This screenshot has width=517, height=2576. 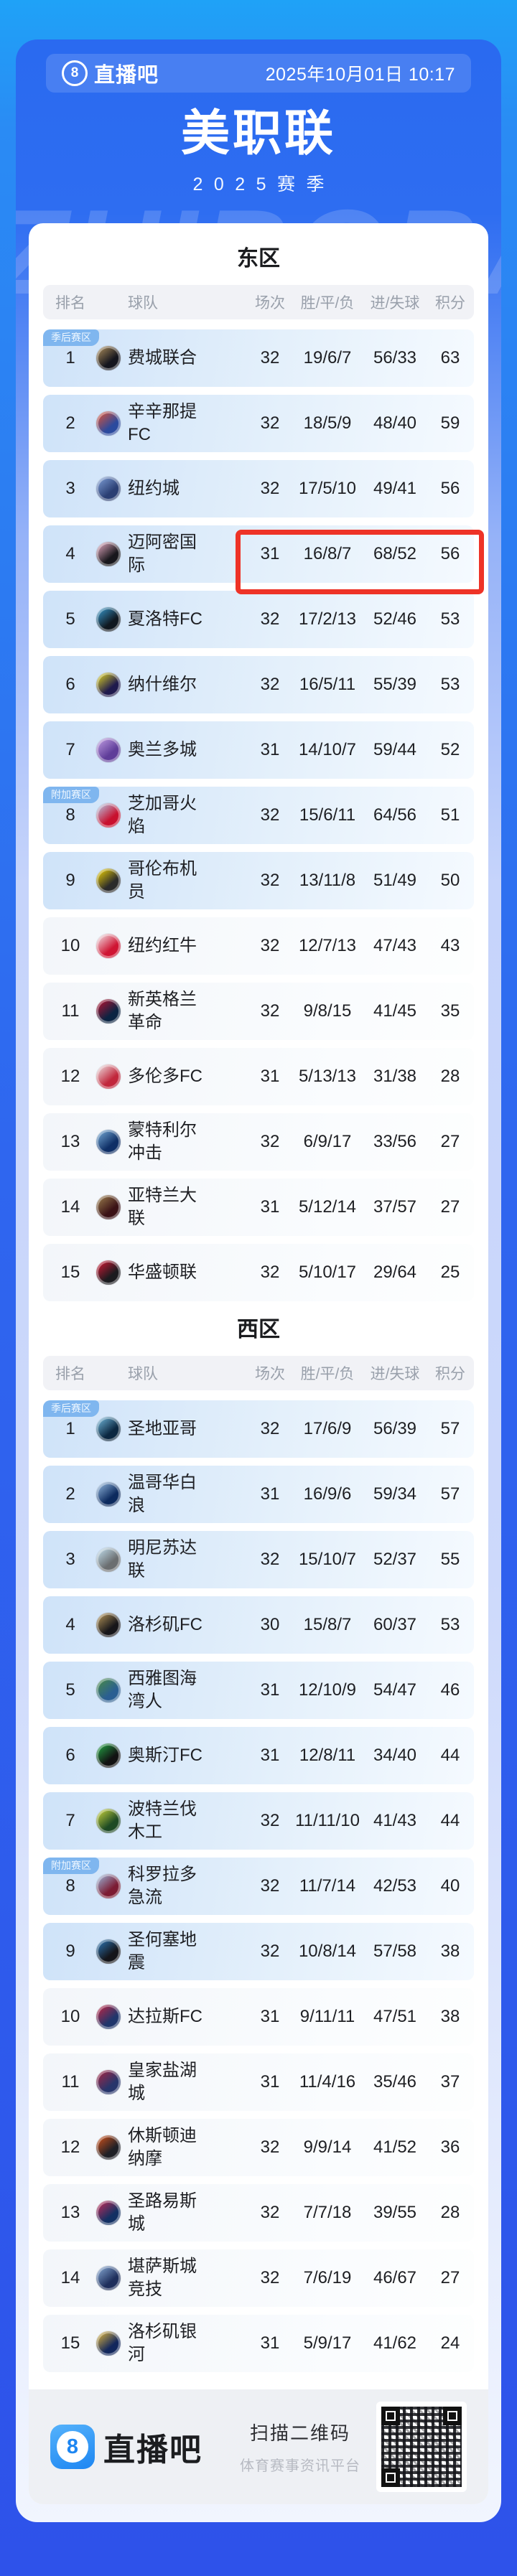 What do you see at coordinates (450, 2277) in the screenshot?
I see `points-cell: 27` at bounding box center [450, 2277].